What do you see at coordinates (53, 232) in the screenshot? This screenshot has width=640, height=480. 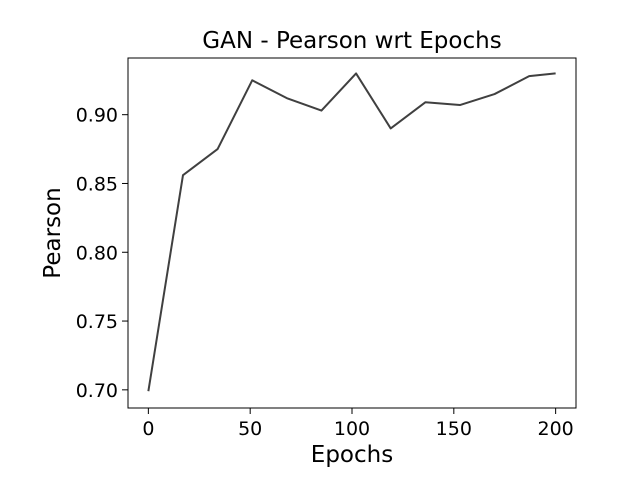 I see `y-axis-label: Pearson` at bounding box center [53, 232].